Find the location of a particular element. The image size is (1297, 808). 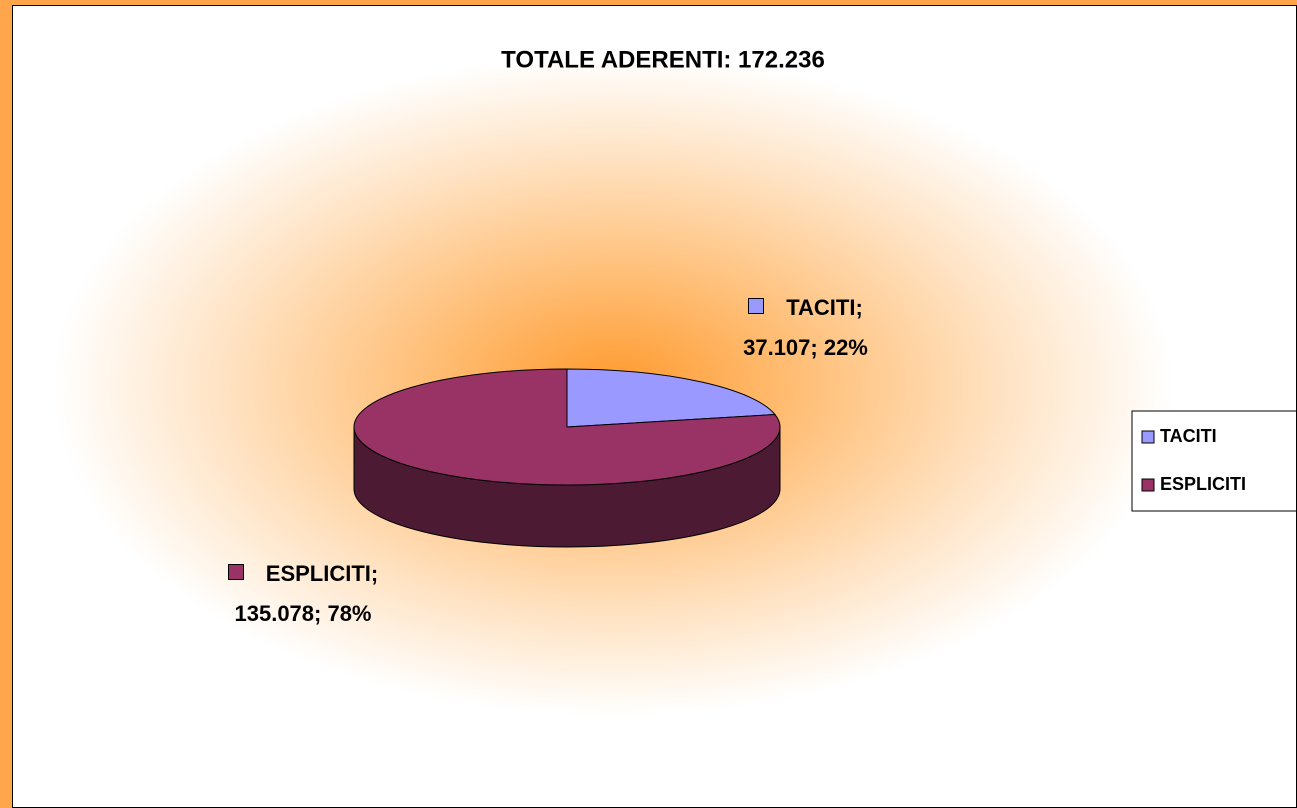

data-label: ESPLICITI; 135.078; 78% is located at coordinates (303, 594).